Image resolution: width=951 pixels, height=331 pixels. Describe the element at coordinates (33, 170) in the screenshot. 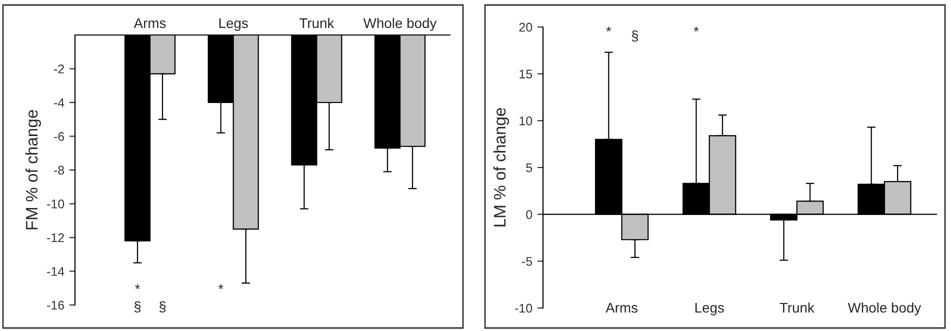

I see `y-axis-title: FM % of change` at that location.